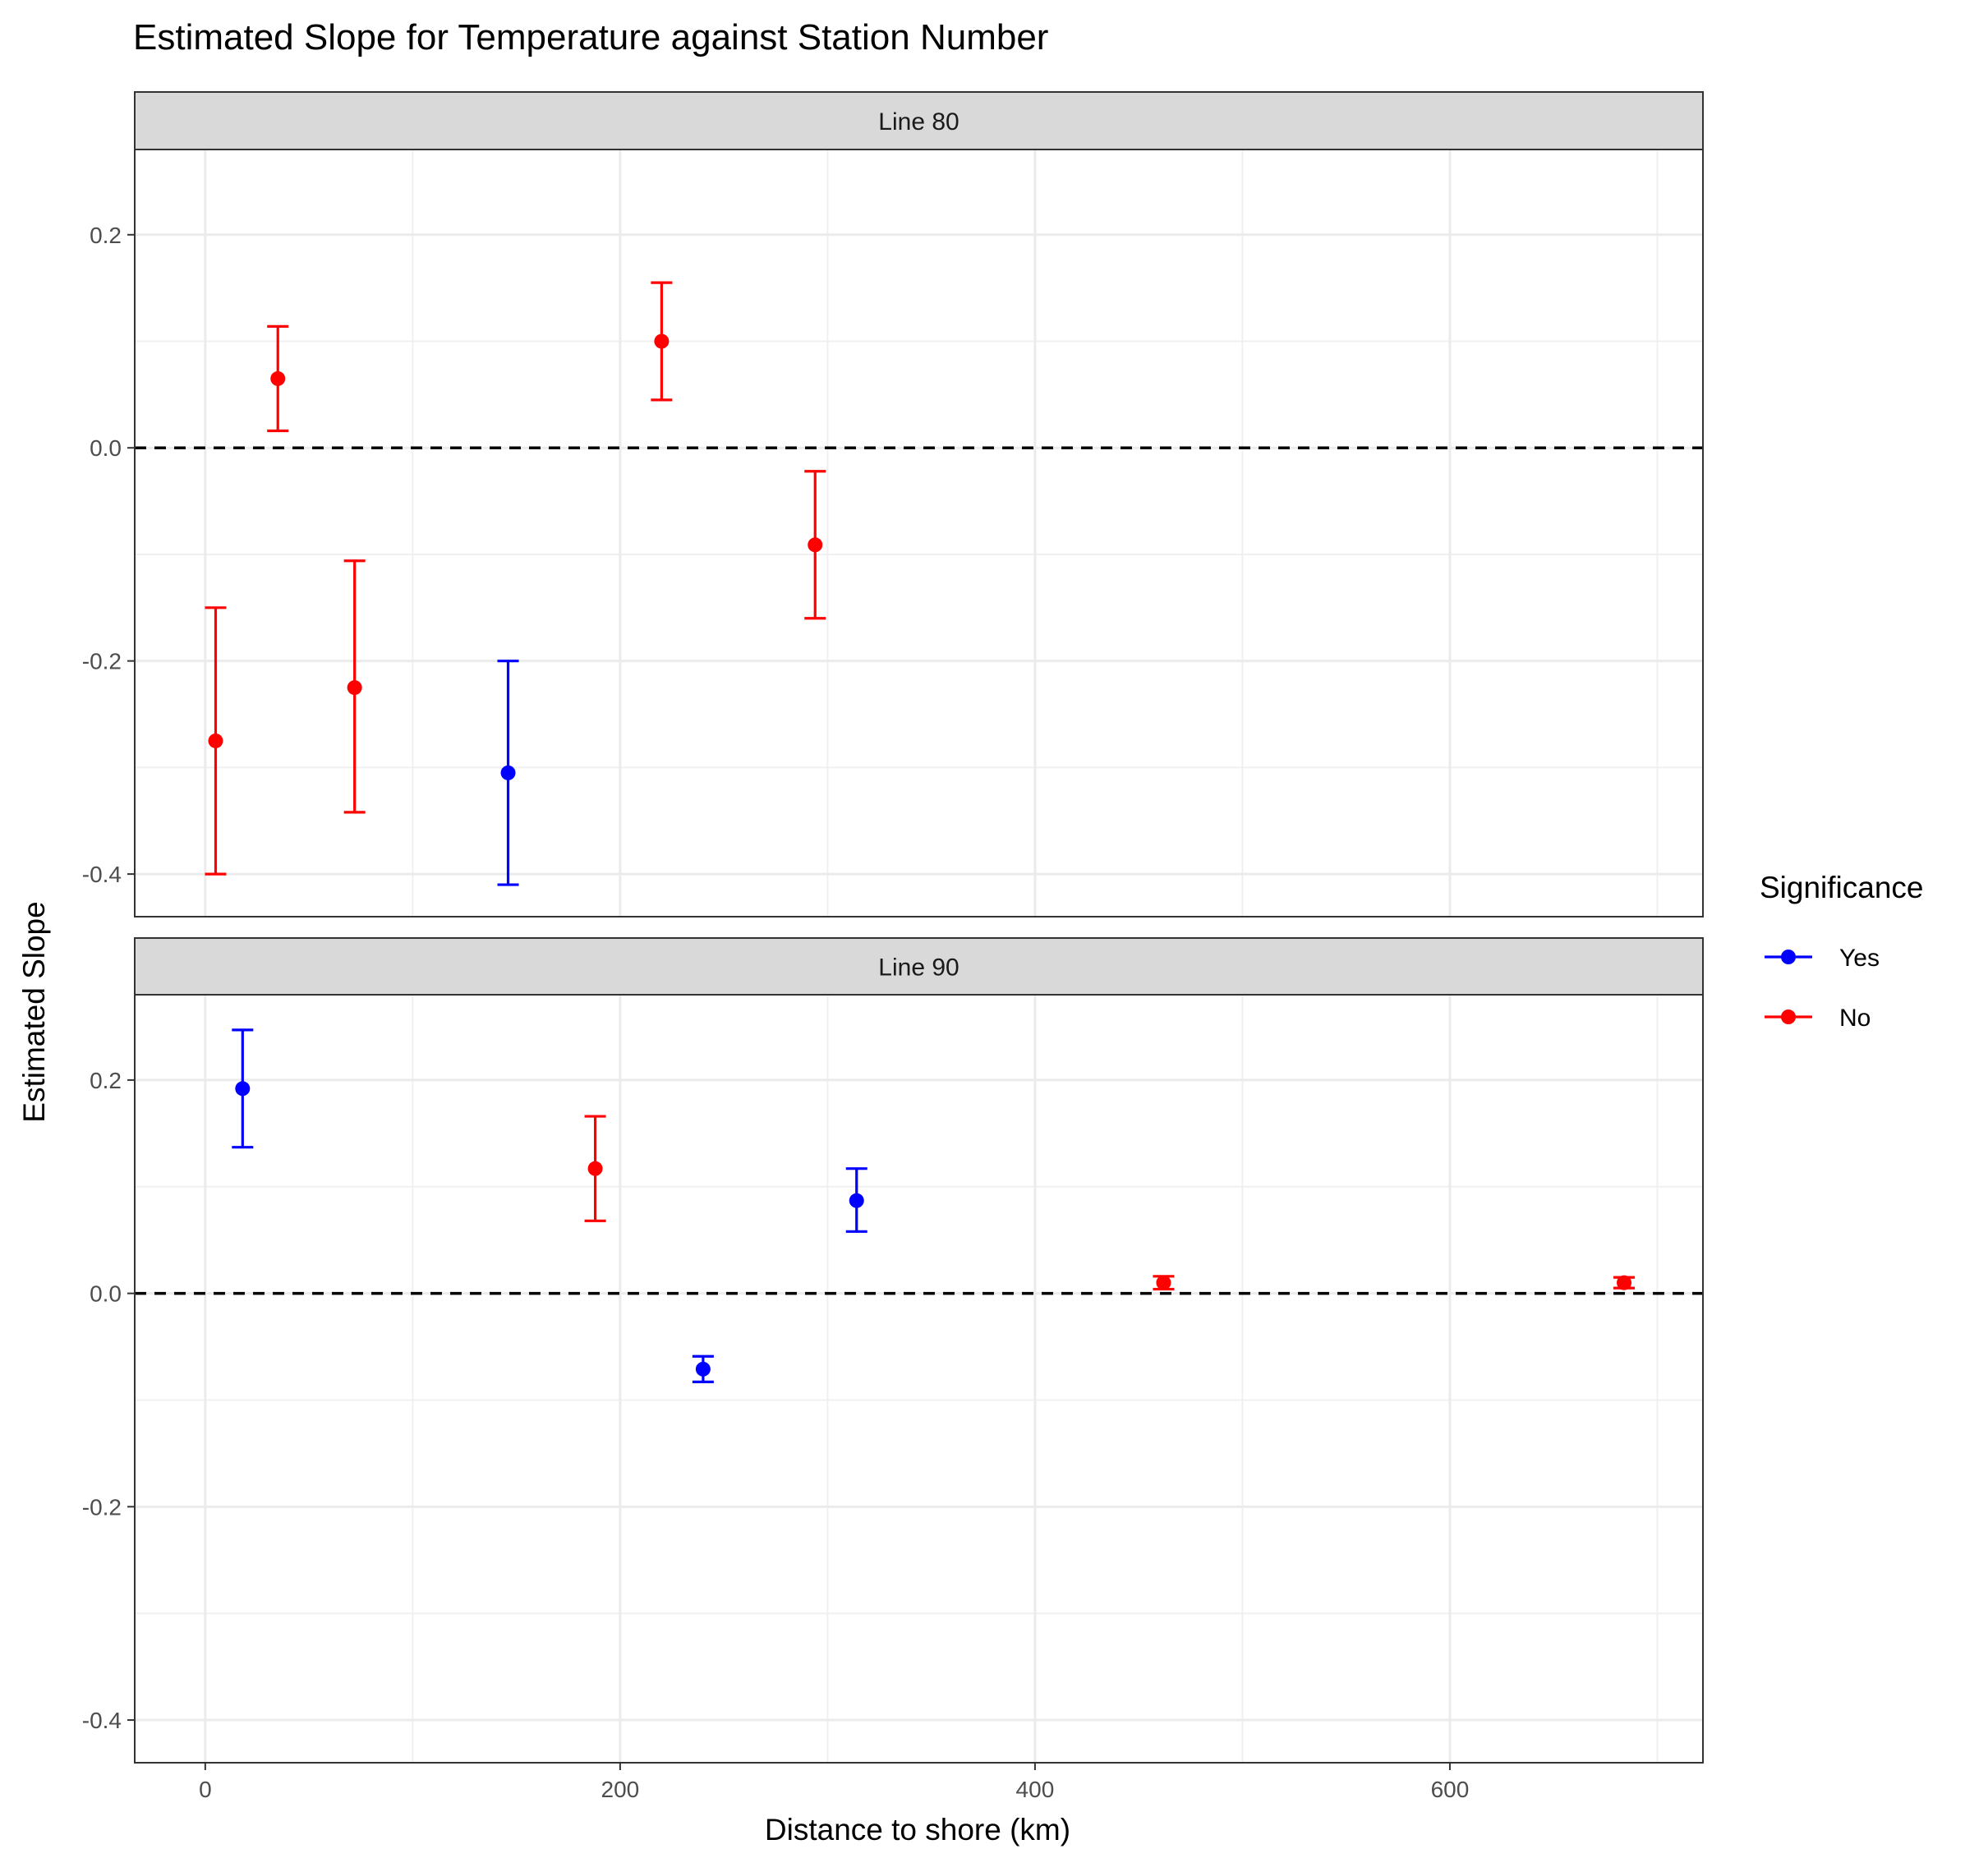 Image resolution: width=1988 pixels, height=1858 pixels. Describe the element at coordinates (917, 1830) in the screenshot. I see `x-axis-title: Distance to shore (km)` at that location.